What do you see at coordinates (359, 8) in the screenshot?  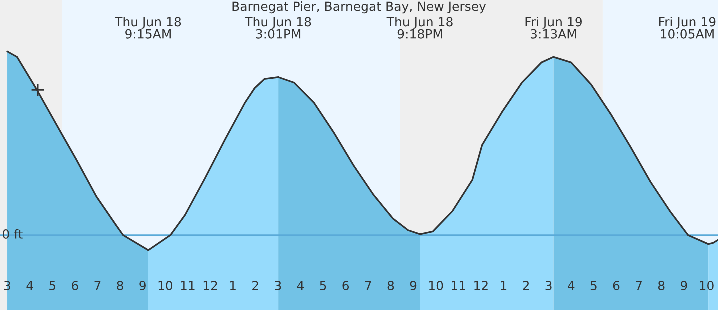 I see `chart-title: Barnegat Pier, Barnegat Bay, New Jersey` at bounding box center [359, 8].